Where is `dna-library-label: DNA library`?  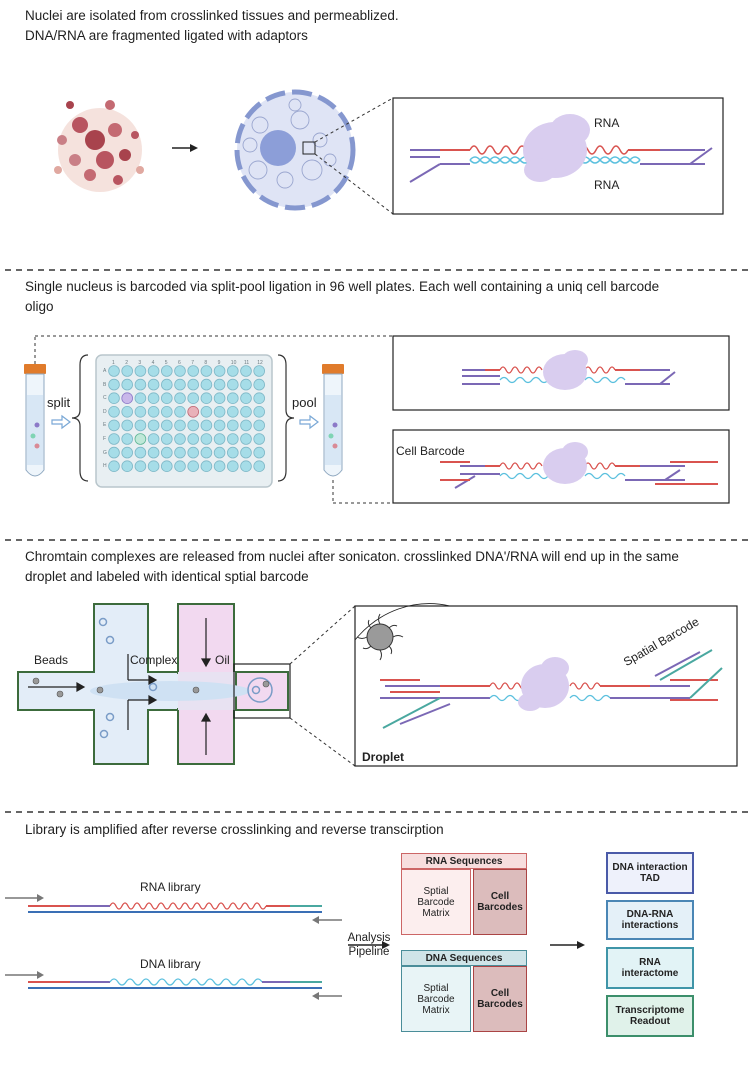
dna-library-label: DNA library is located at coordinates (170, 964).